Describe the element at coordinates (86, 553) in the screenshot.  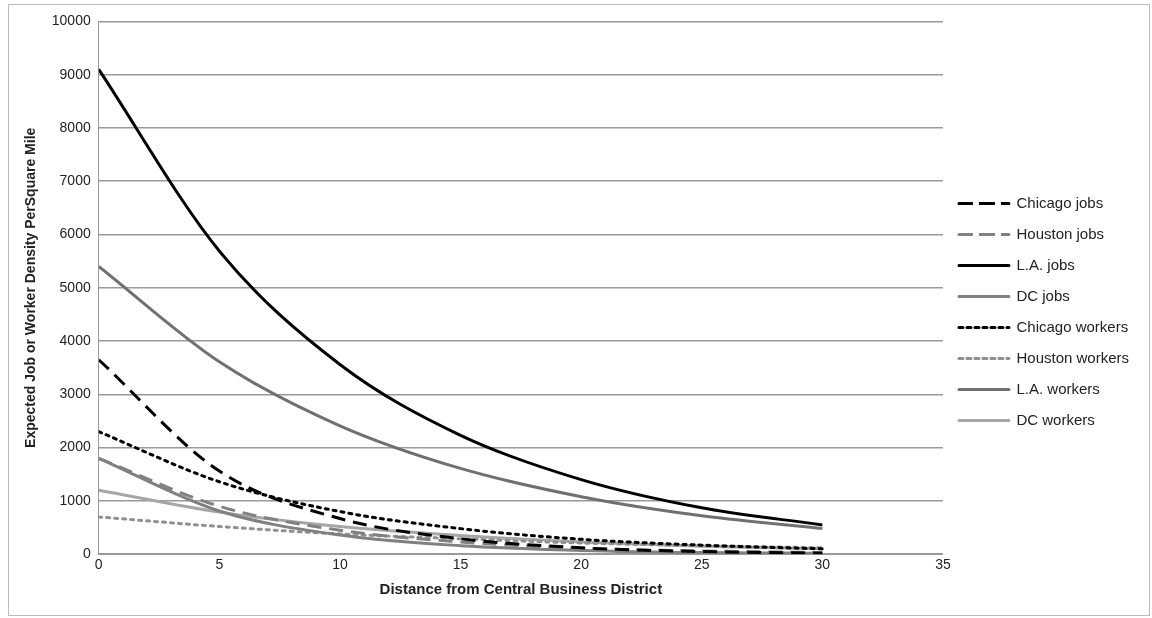
I see `y-tick-label: 0` at that location.